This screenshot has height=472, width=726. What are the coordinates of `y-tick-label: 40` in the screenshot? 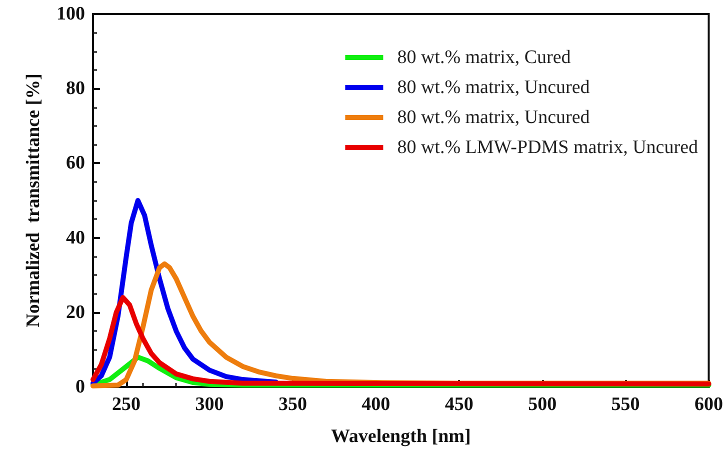 It's located at (75, 237).